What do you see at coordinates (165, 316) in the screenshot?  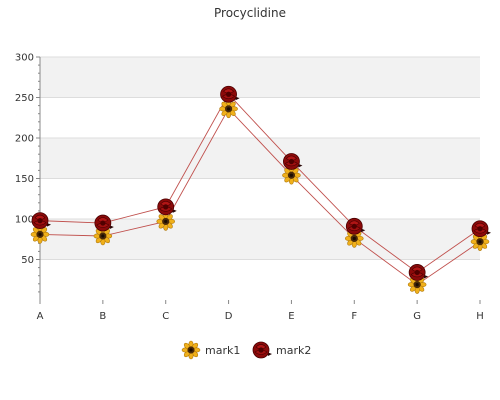 I see `x-tick-label: C` at bounding box center [165, 316].